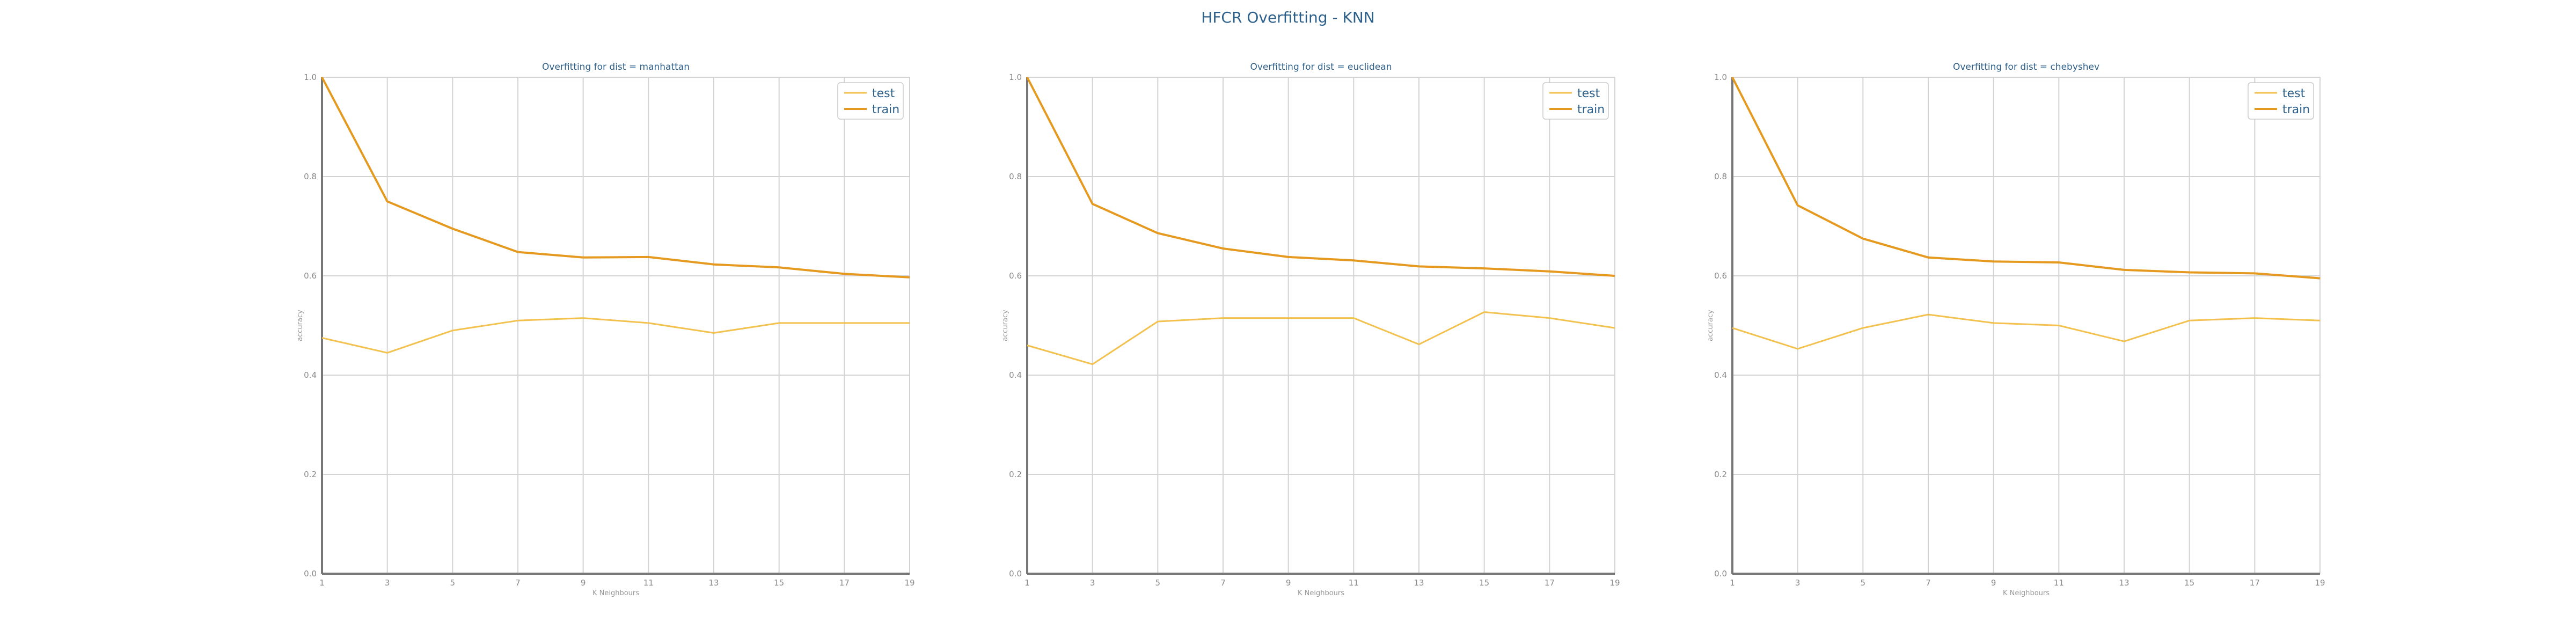 The image size is (2576, 644). Describe the element at coordinates (616, 67) in the screenshot. I see `chart-title: Overfitting for dist = manhattan` at that location.